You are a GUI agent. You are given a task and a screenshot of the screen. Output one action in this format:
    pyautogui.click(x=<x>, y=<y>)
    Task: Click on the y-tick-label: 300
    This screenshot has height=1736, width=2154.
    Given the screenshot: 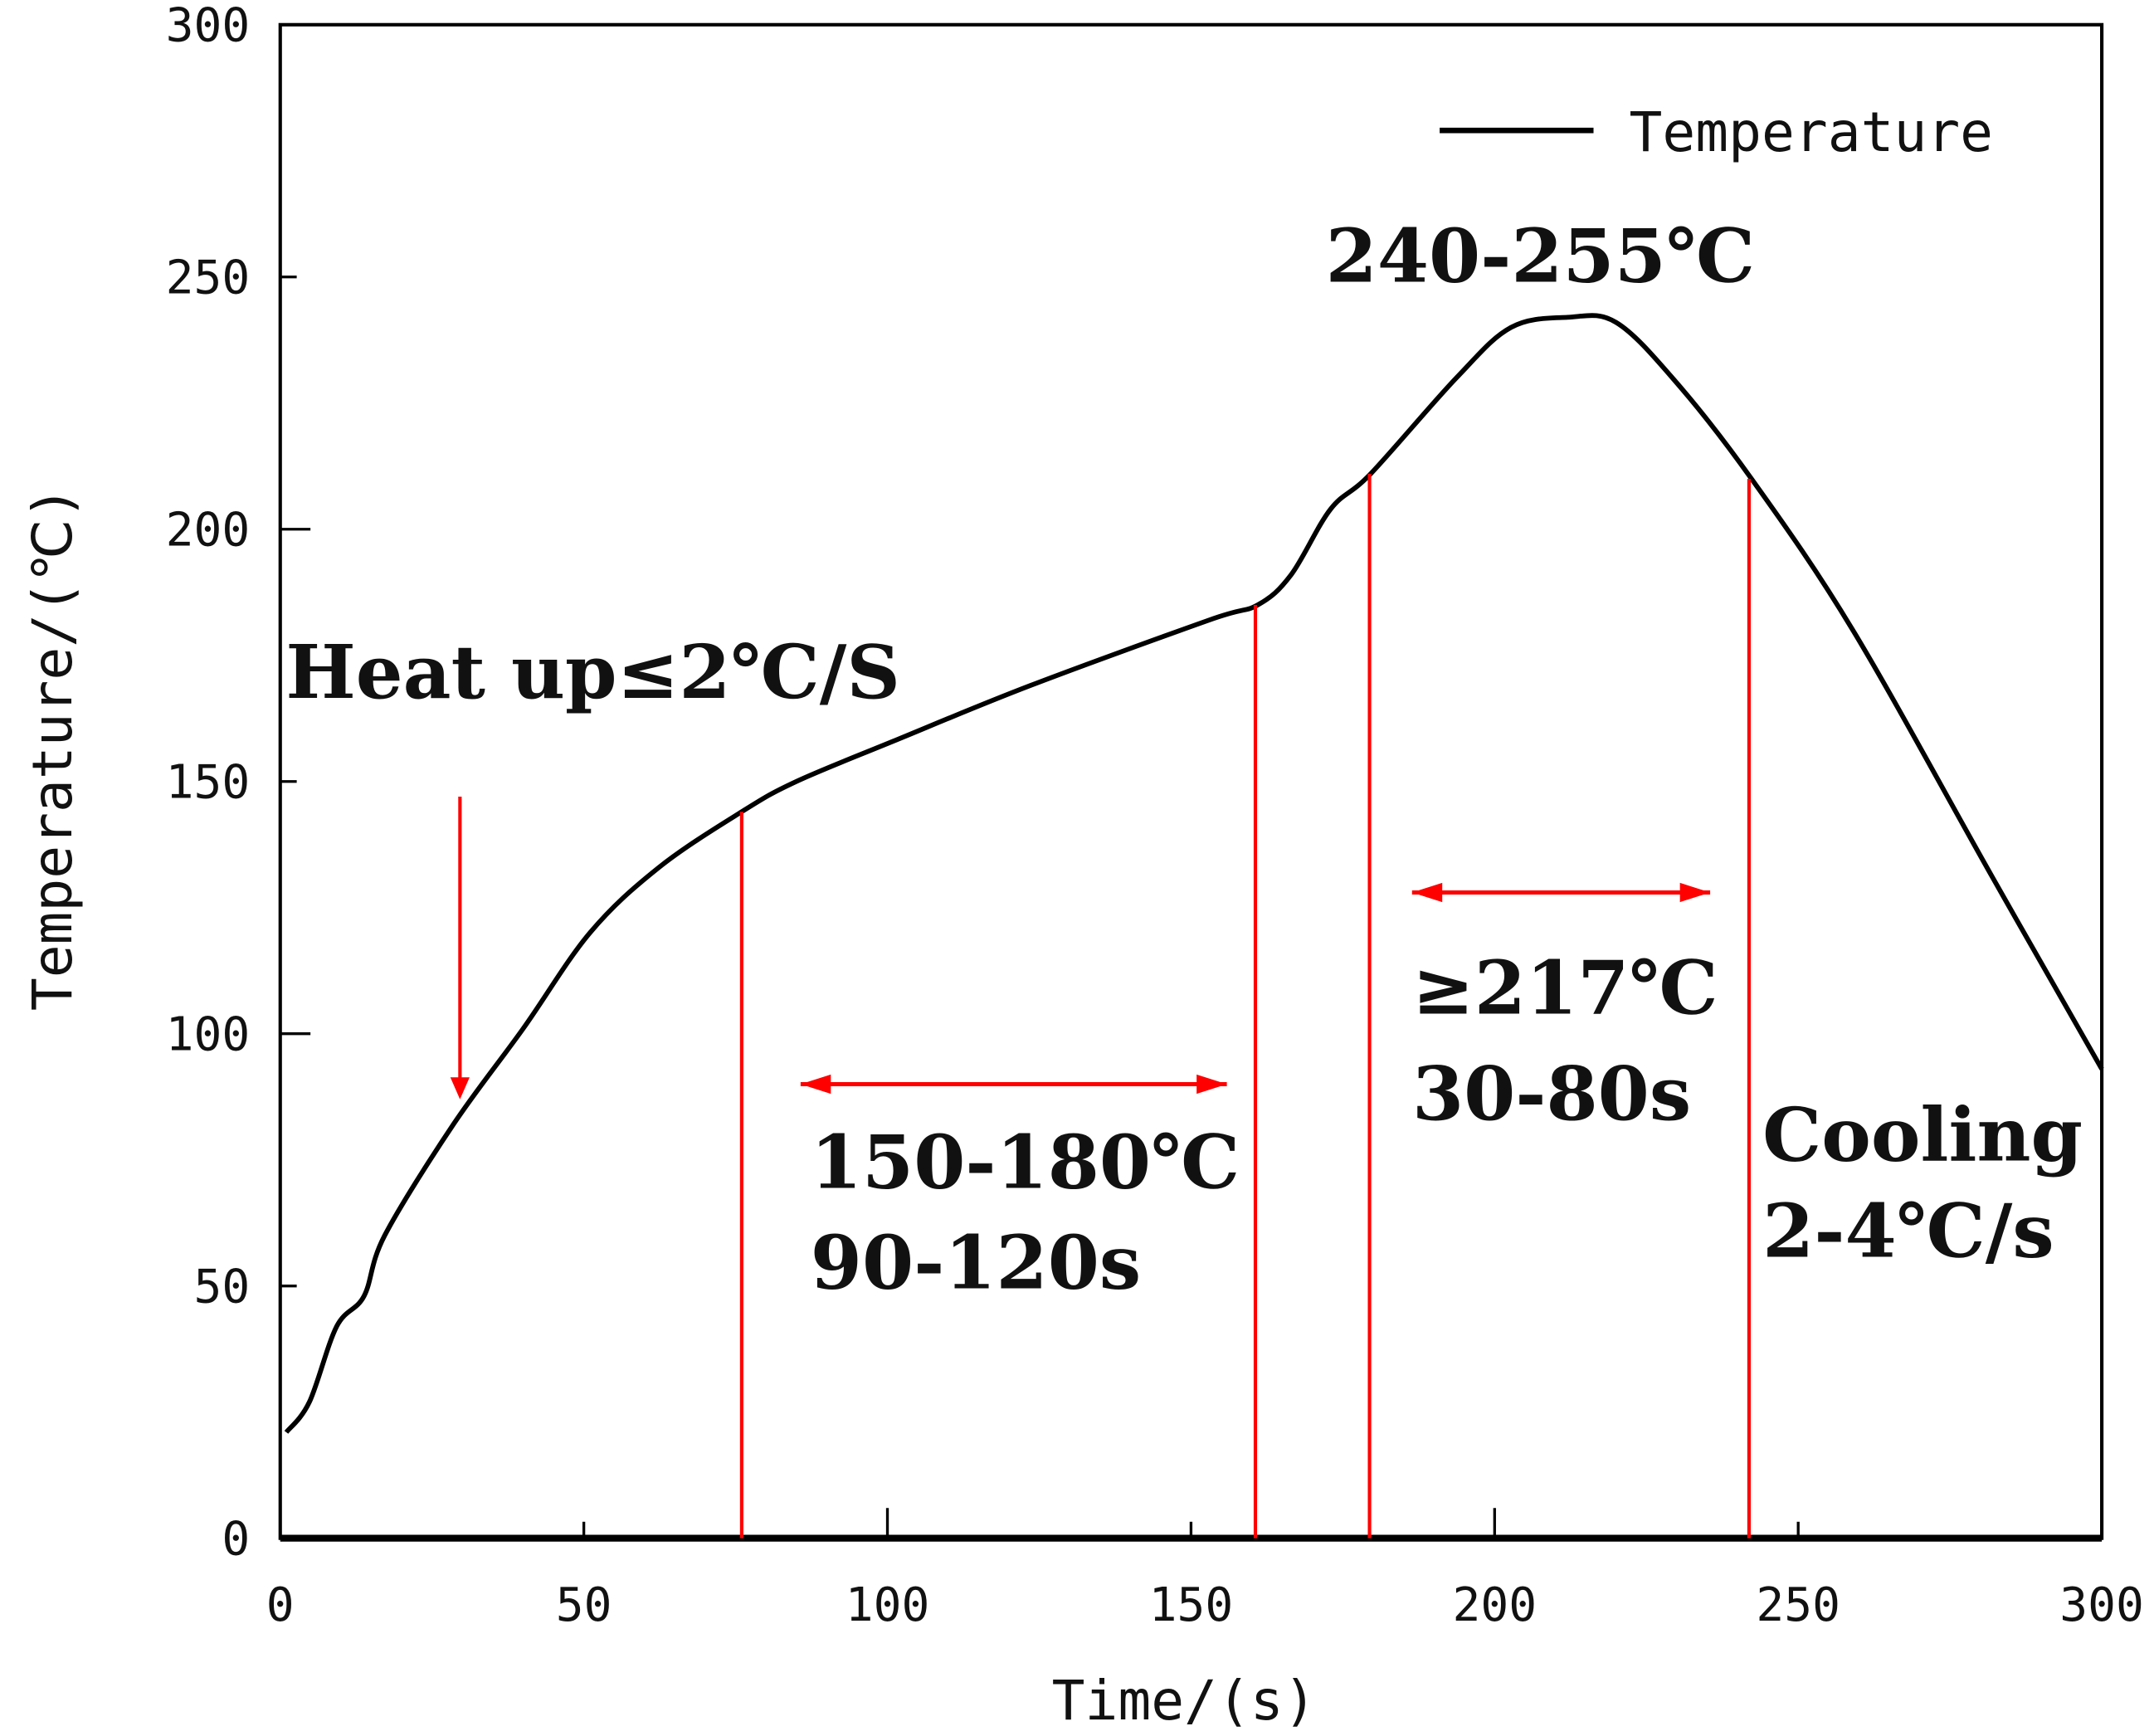 What is the action you would take?
    pyautogui.click(x=208, y=26)
    